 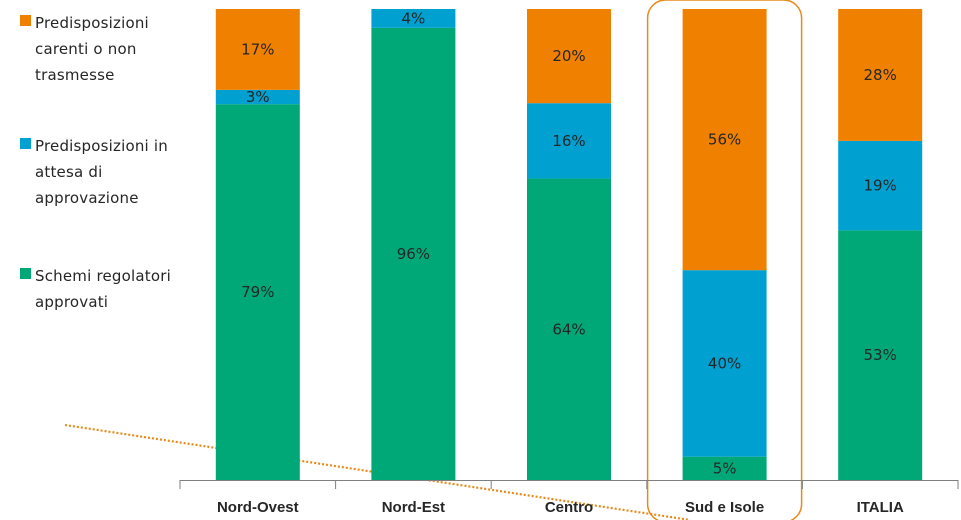 I want to click on data-label-nord-est-attesa: 4%, so click(x=414, y=18).